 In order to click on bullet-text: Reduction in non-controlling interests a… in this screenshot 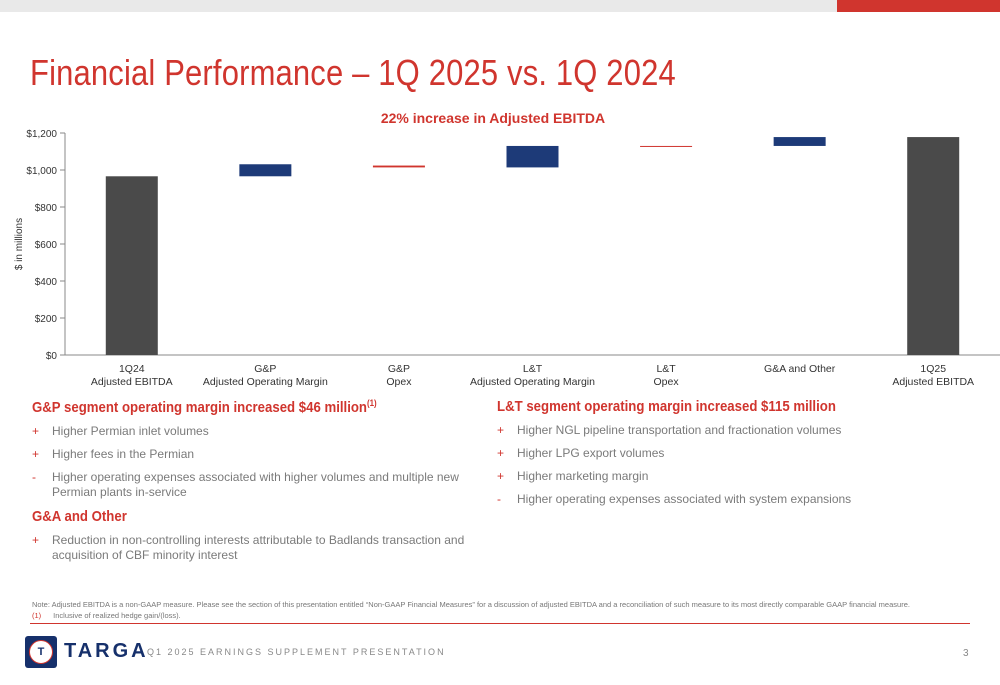, I will do `click(258, 547)`.